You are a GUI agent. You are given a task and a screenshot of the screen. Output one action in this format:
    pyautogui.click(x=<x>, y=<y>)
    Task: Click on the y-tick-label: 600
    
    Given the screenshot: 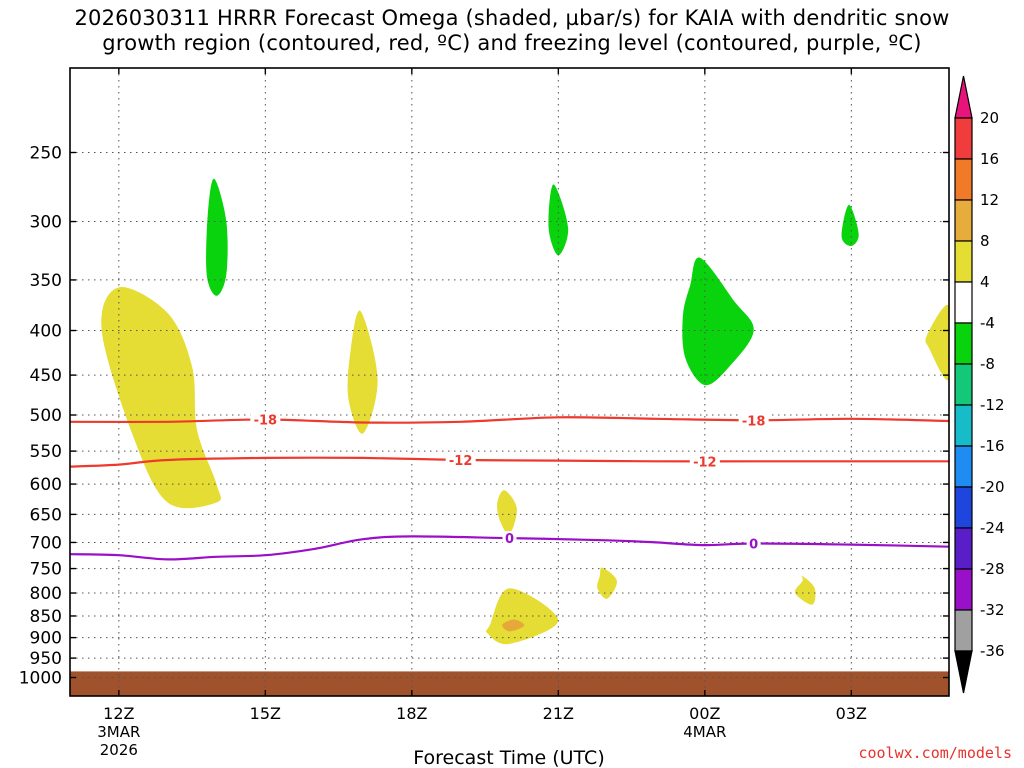 What is the action you would take?
    pyautogui.click(x=46, y=485)
    